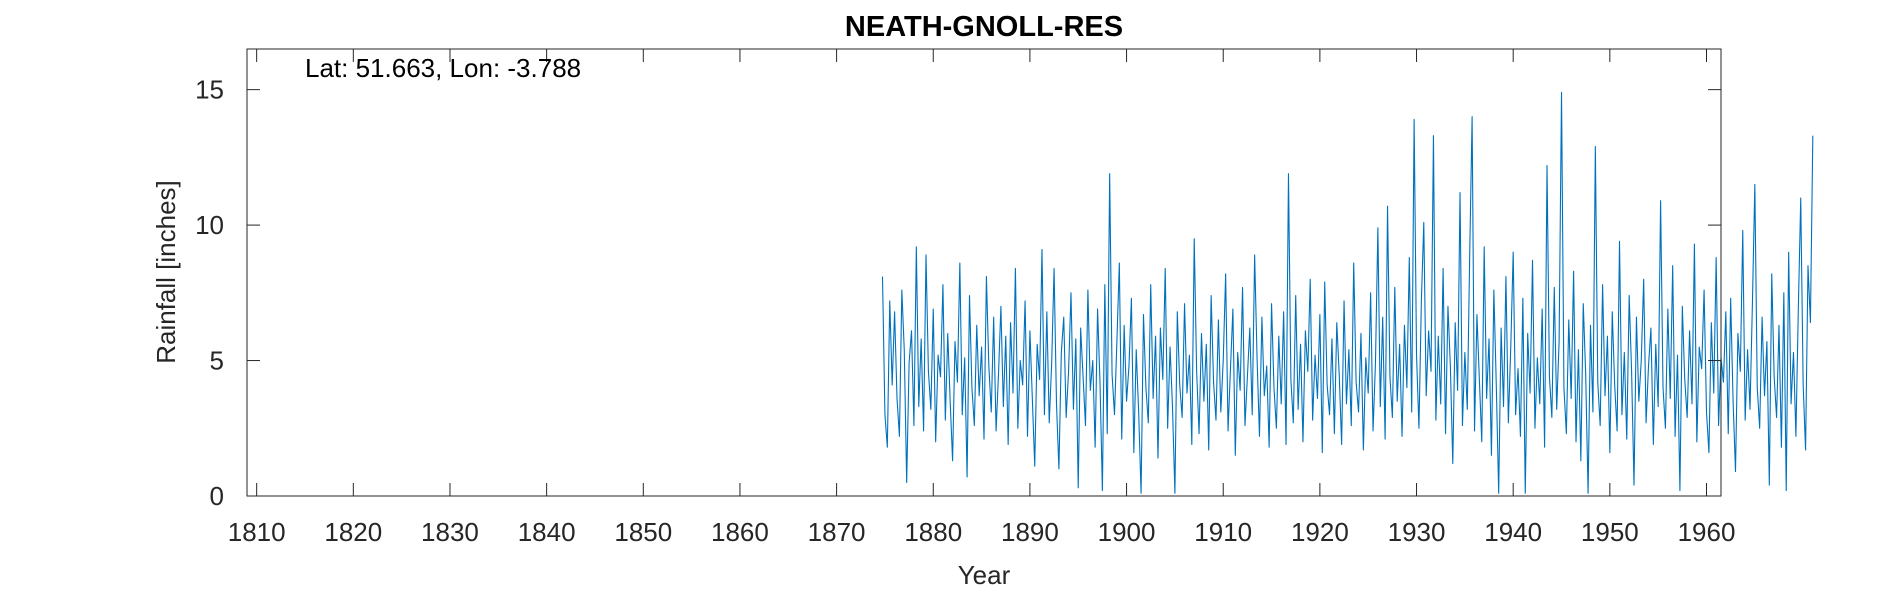 This screenshot has height=596, width=1890. What do you see at coordinates (984, 27) in the screenshot?
I see `chart-title: NEATH-GNOLL-RES` at bounding box center [984, 27].